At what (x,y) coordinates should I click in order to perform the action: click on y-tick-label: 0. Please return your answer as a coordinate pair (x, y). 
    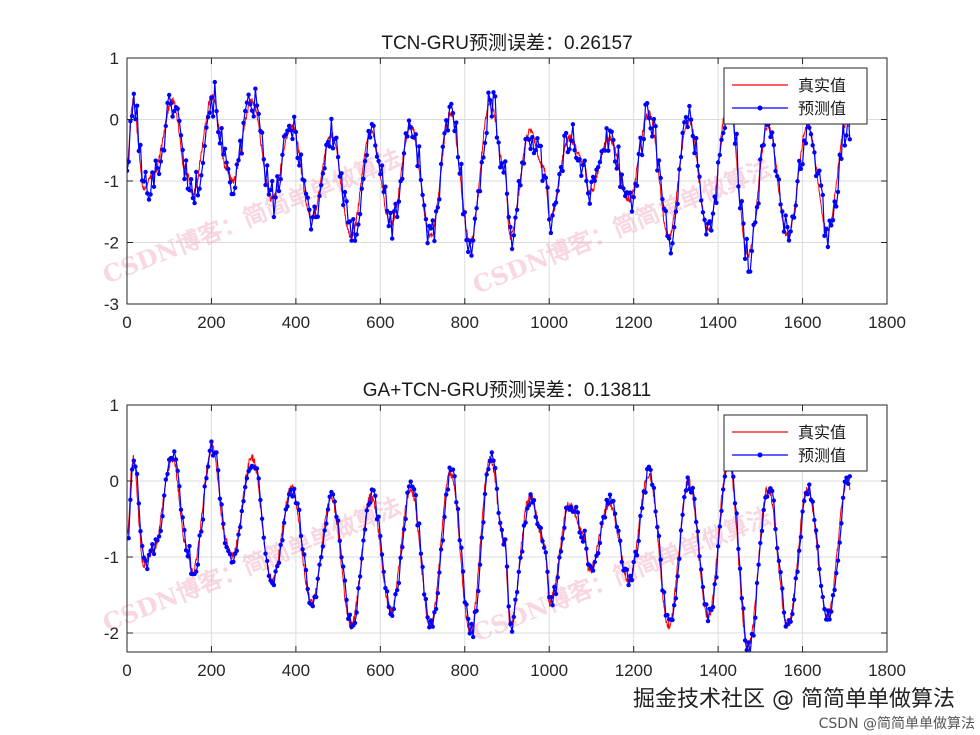
    Looking at the image, I should click on (114, 120).